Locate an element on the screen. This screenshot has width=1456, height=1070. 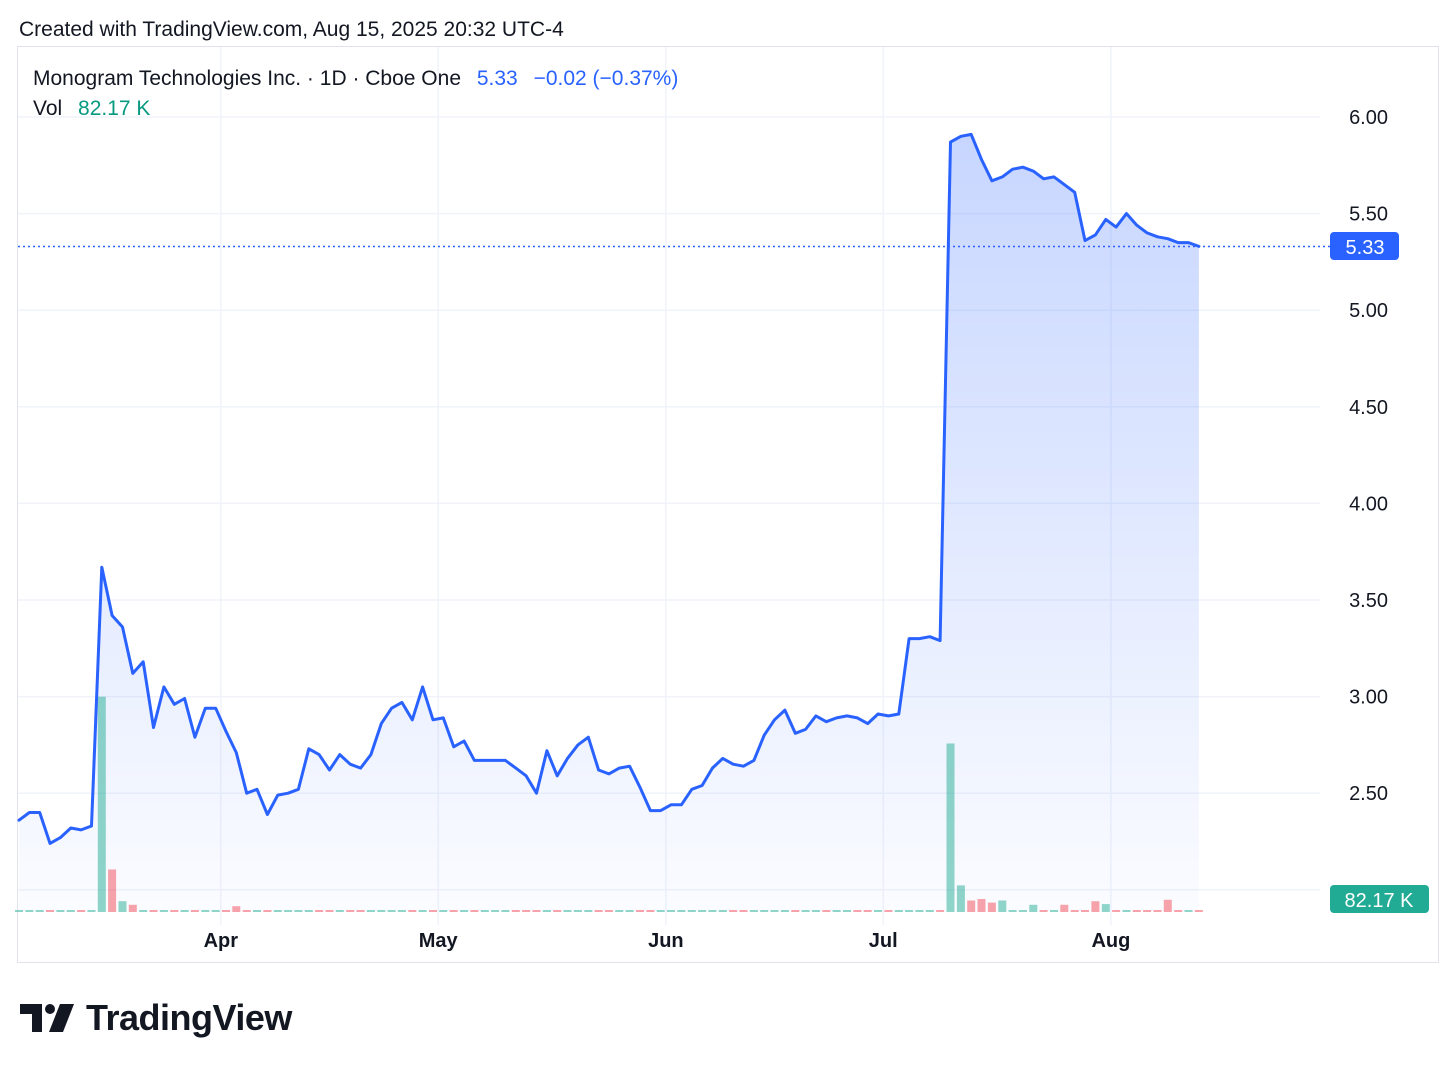
legend-change-percent: (−0.37%) is located at coordinates (635, 78).